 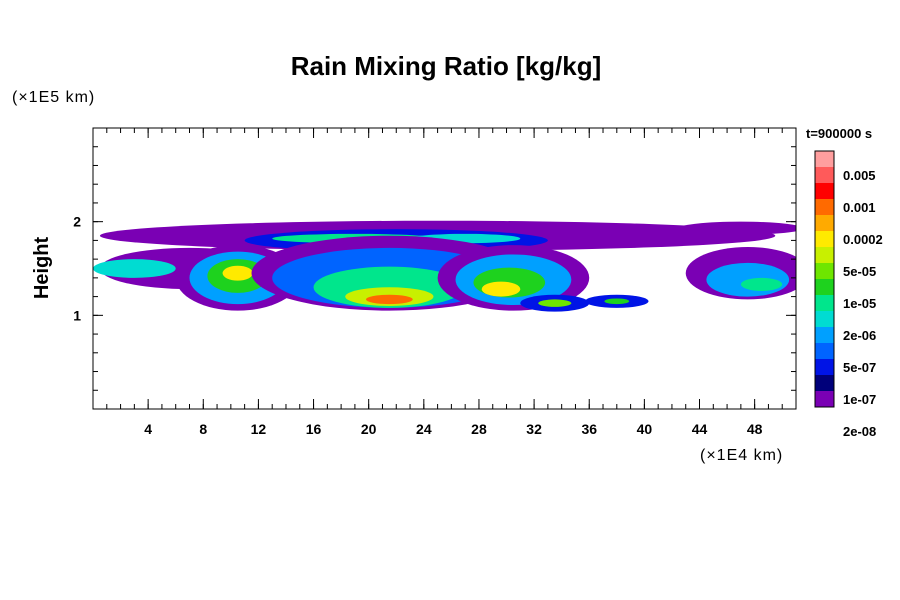 What do you see at coordinates (369, 429) in the screenshot?
I see `x-tick-label: 20` at bounding box center [369, 429].